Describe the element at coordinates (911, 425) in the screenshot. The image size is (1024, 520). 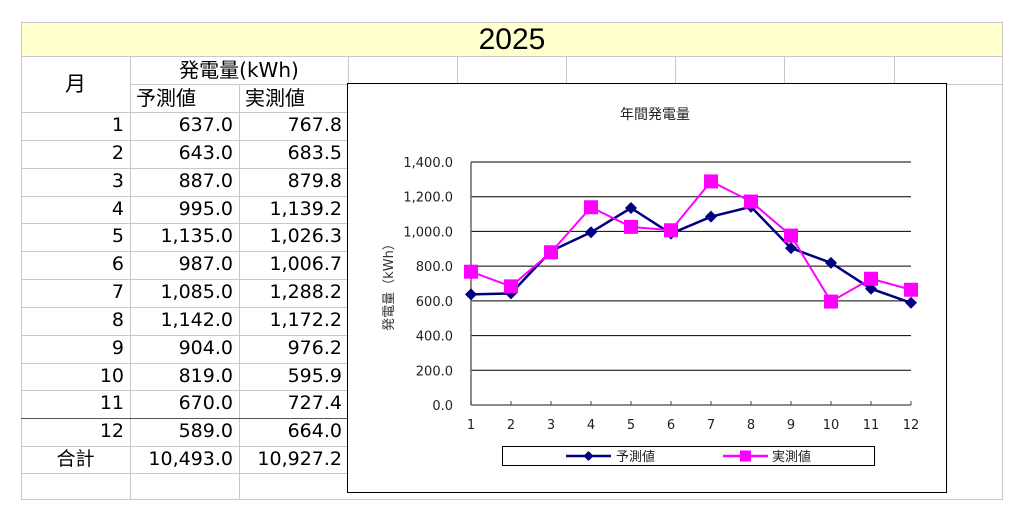
I see `svg-text: 12` at that location.